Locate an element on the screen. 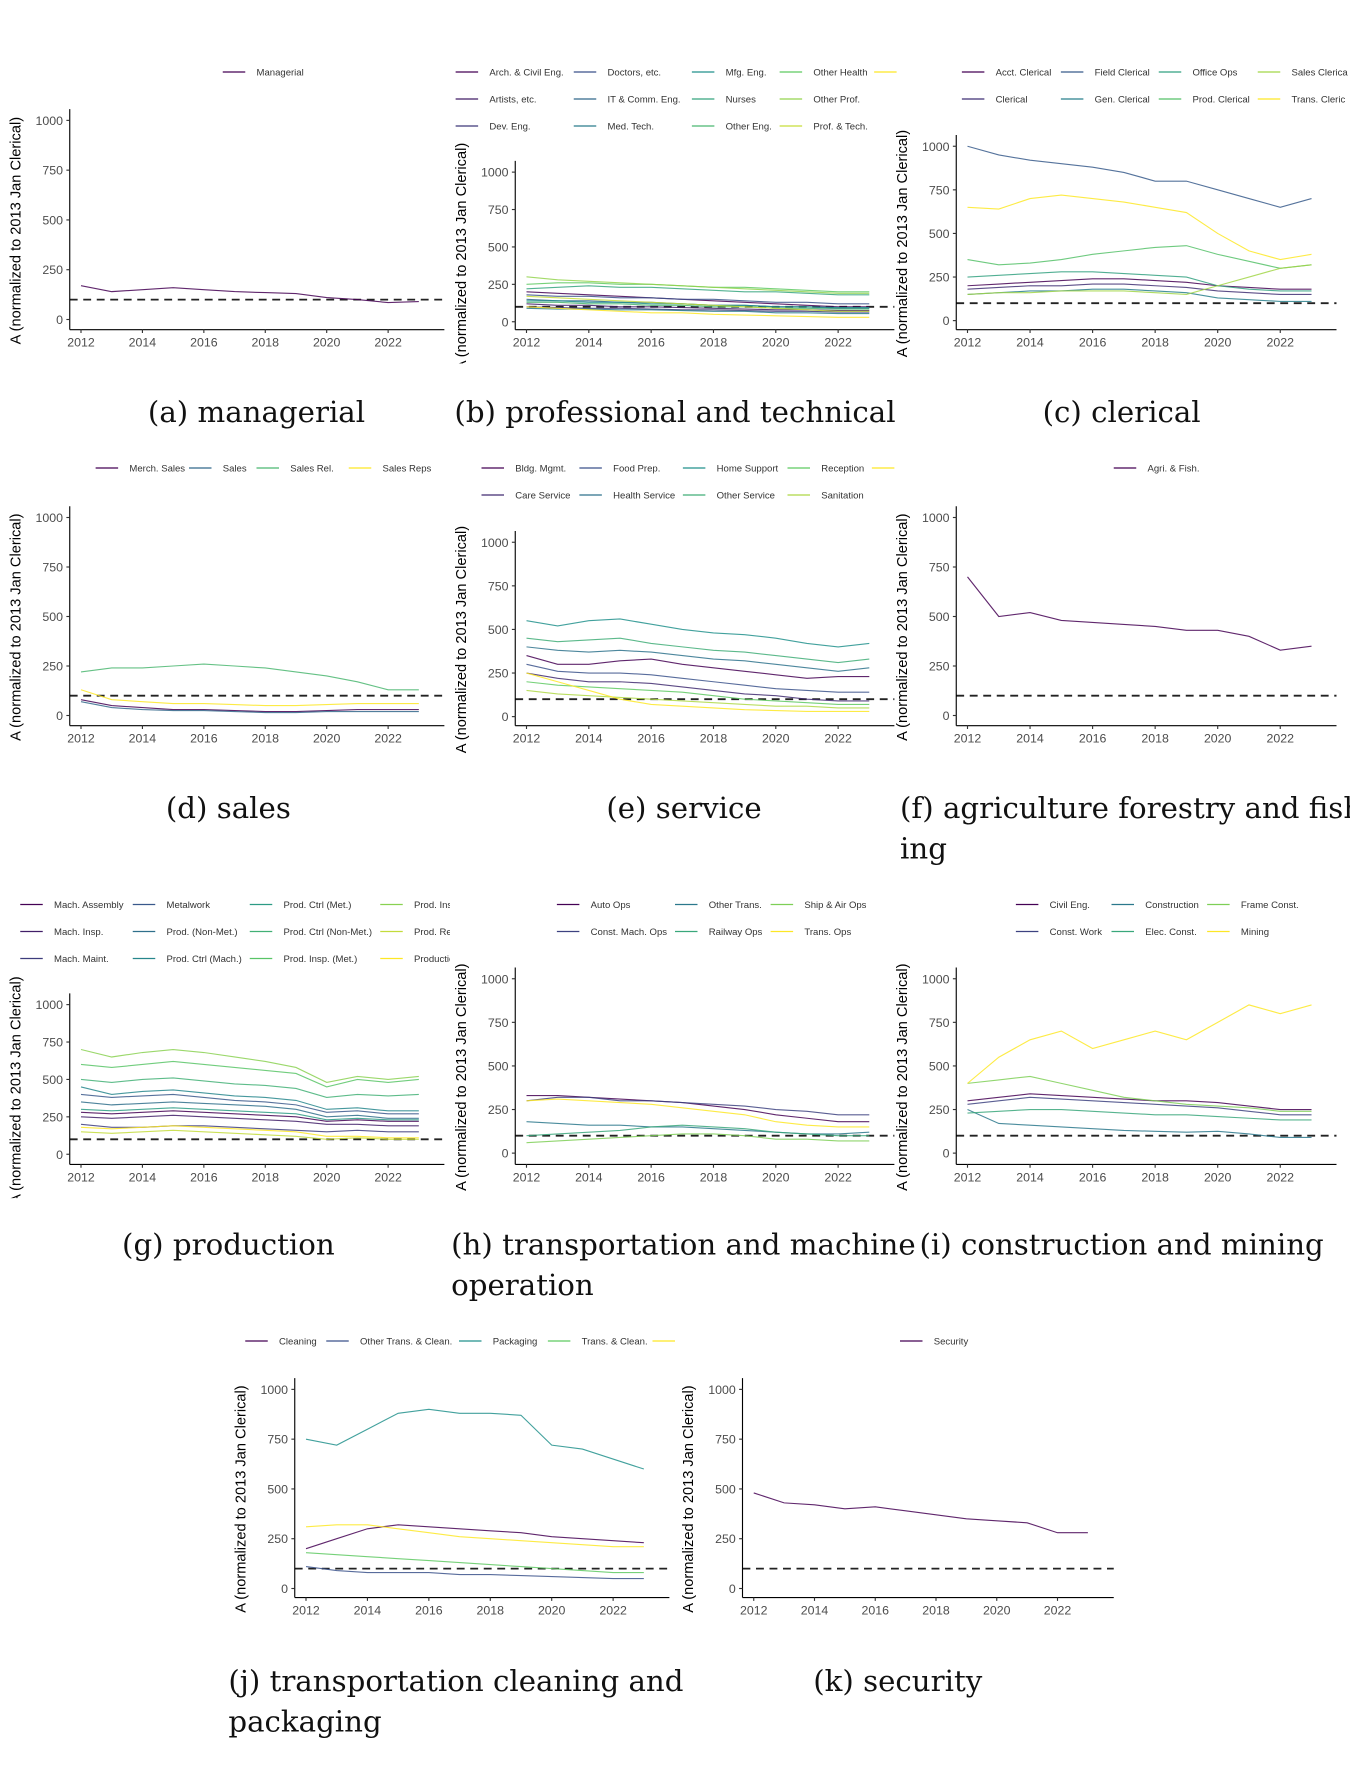  legend-label: Mach. Assembly is located at coordinates (89, 905).